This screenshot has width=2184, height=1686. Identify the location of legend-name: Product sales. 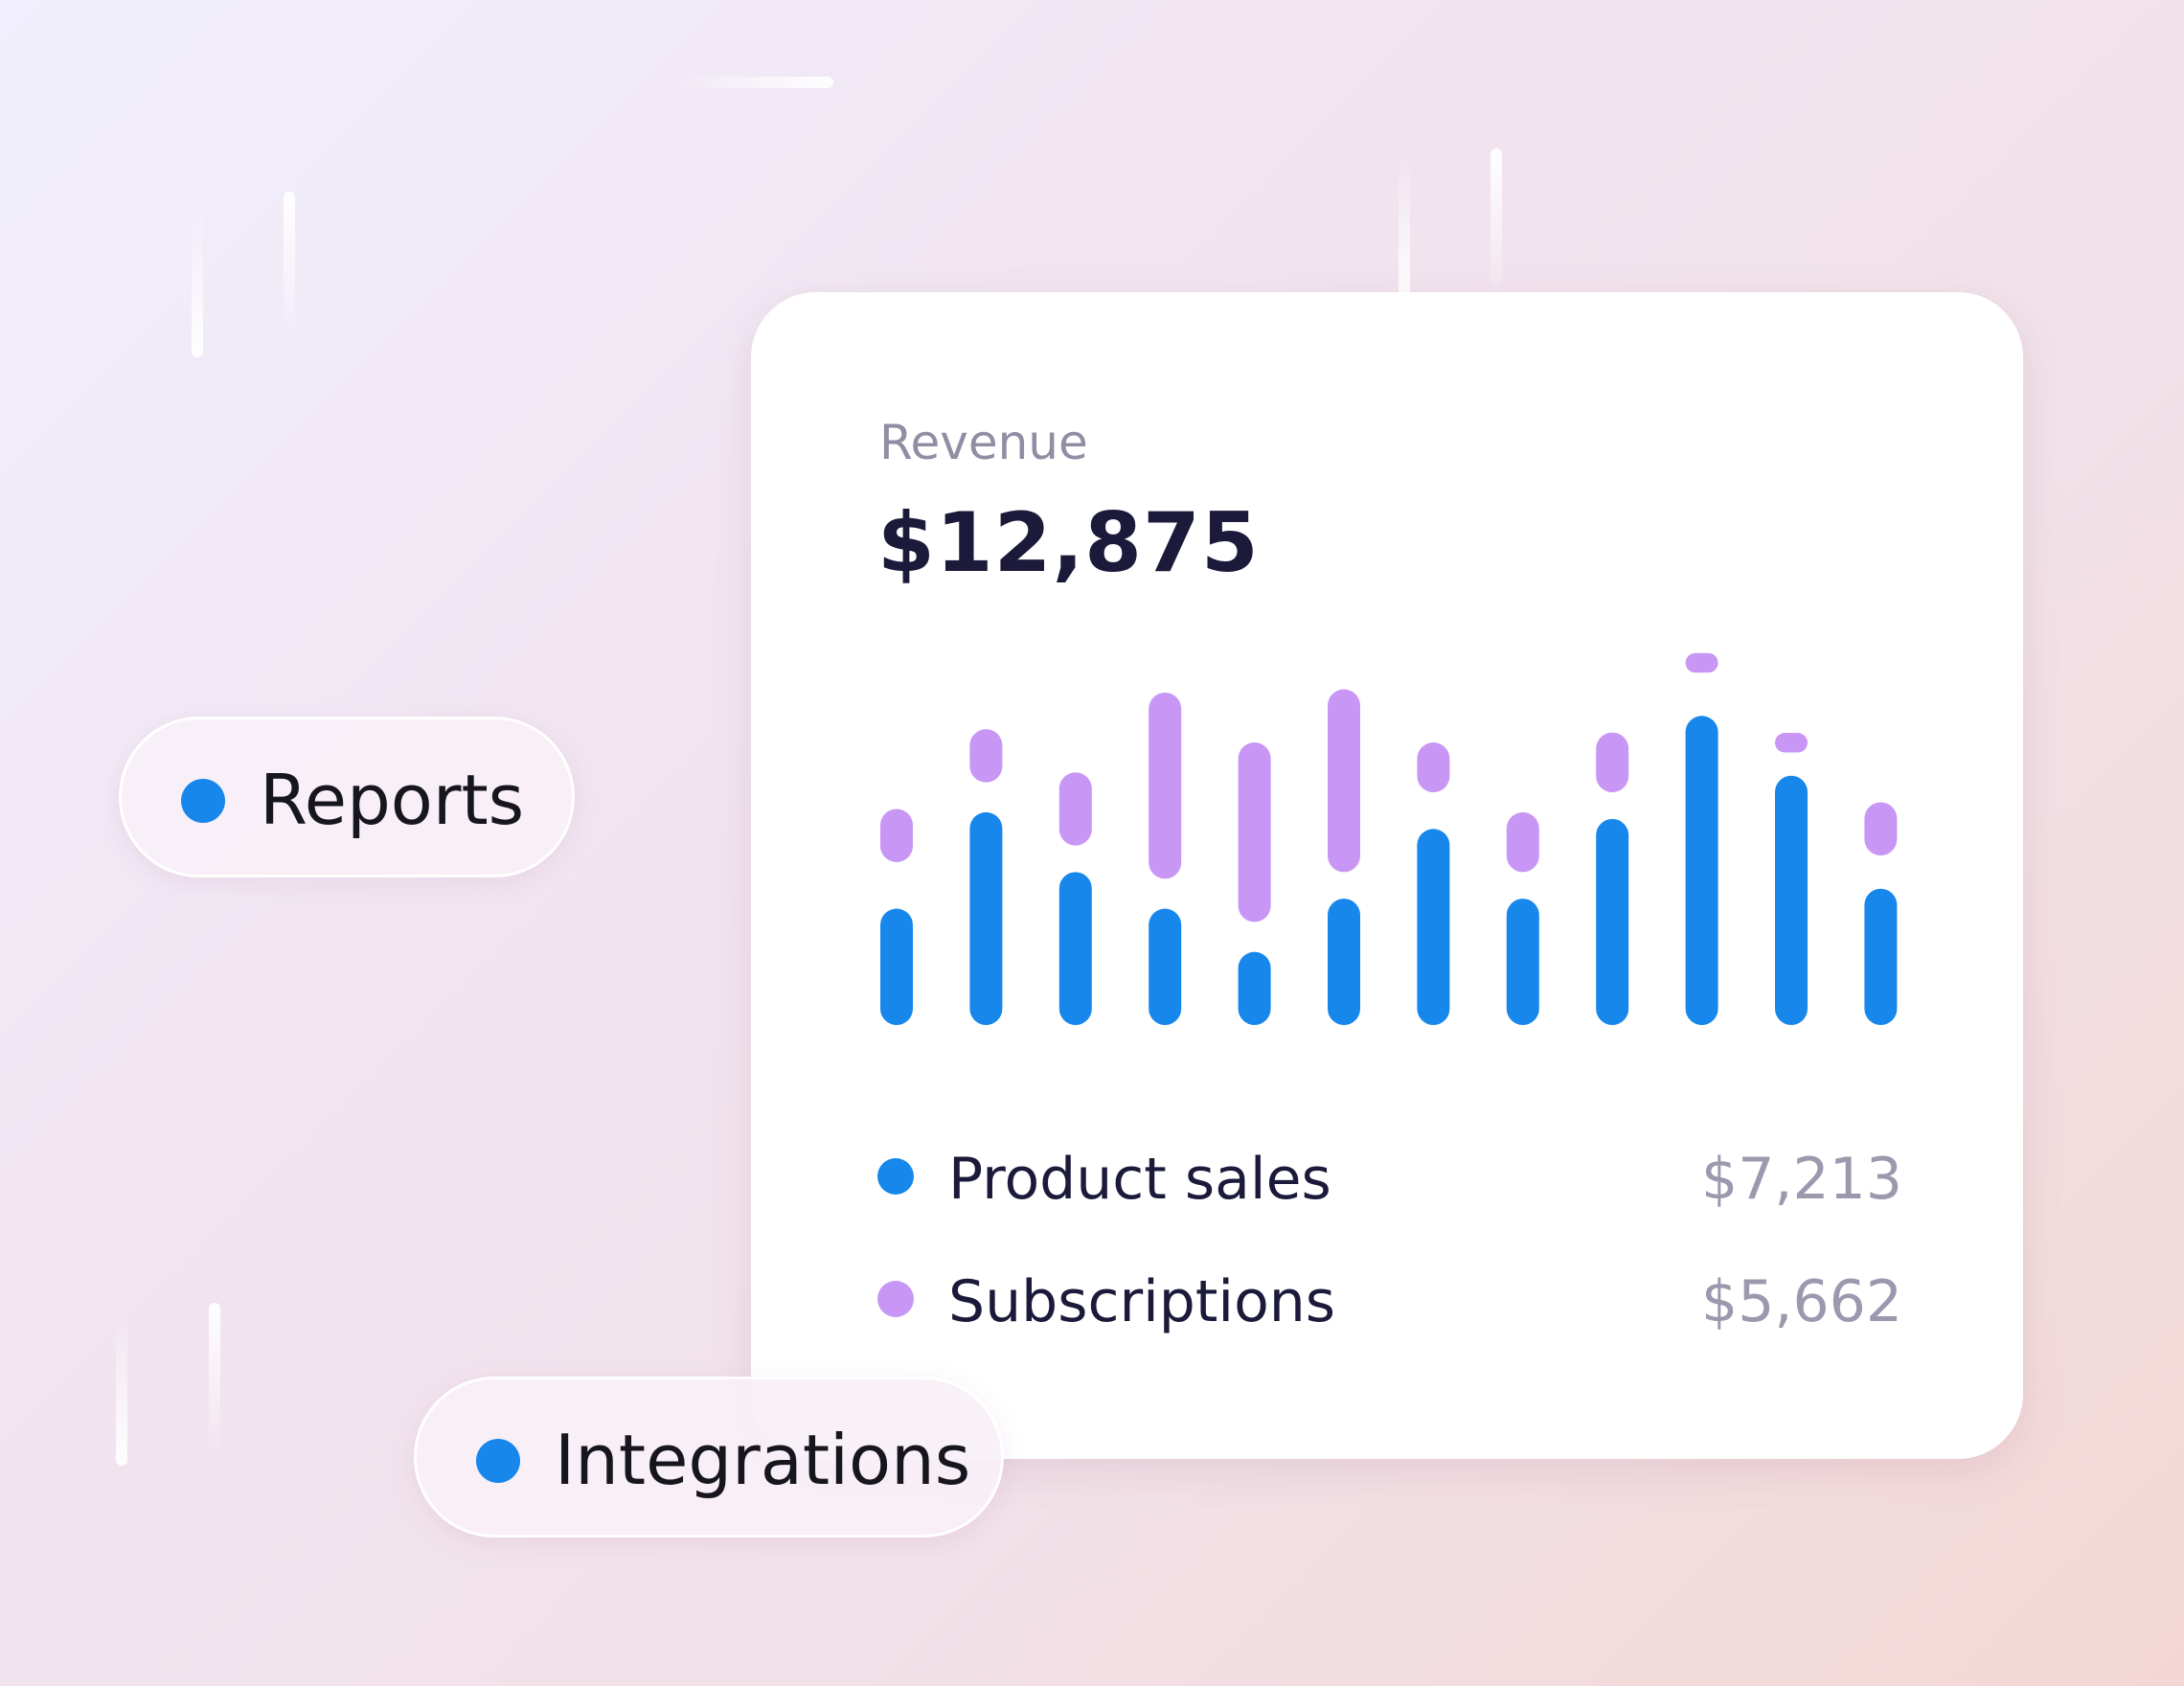
(1139, 1179).